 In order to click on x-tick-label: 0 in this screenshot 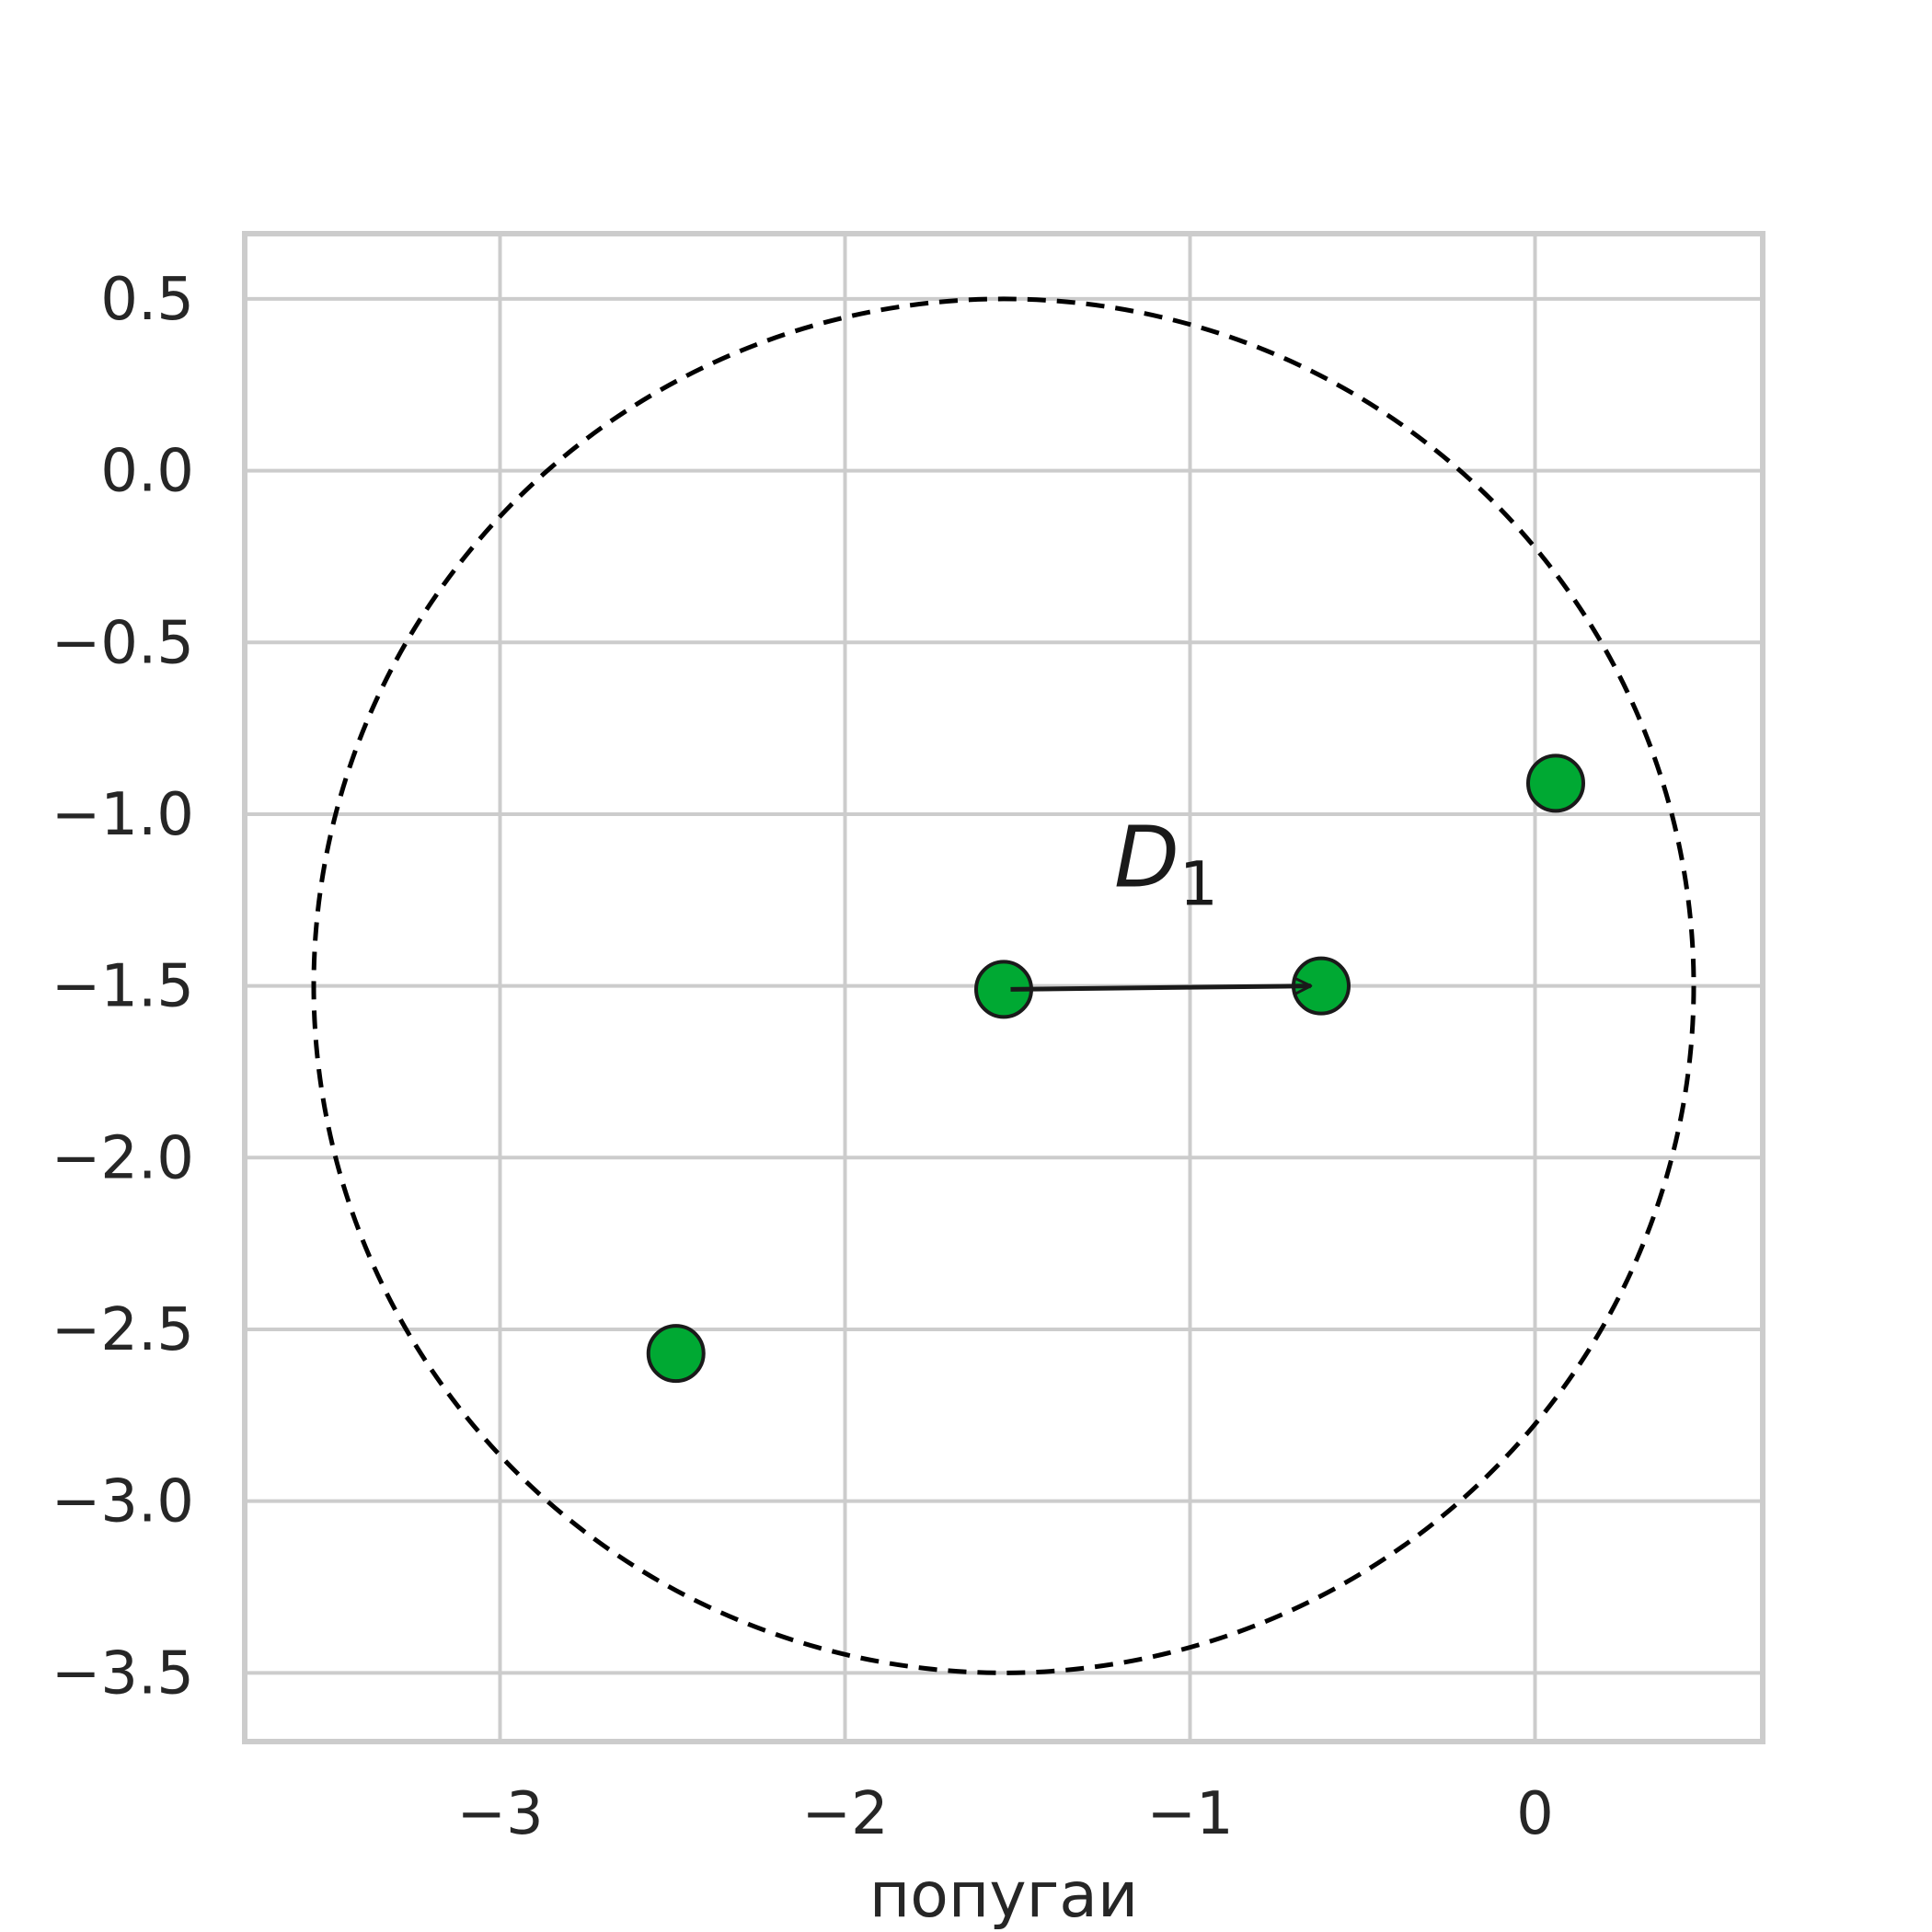, I will do `click(1535, 1814)`.